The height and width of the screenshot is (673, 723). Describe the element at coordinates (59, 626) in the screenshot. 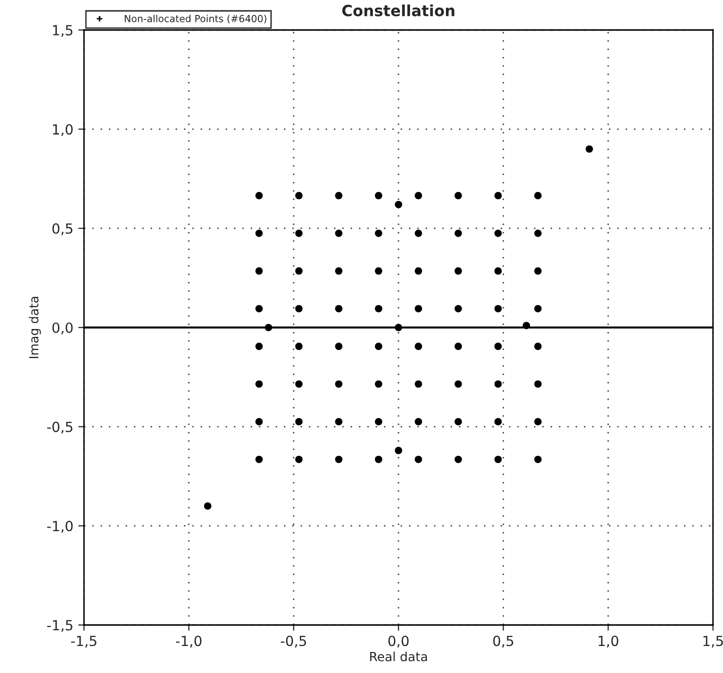

I see `y-tick-label: -1,5` at that location.